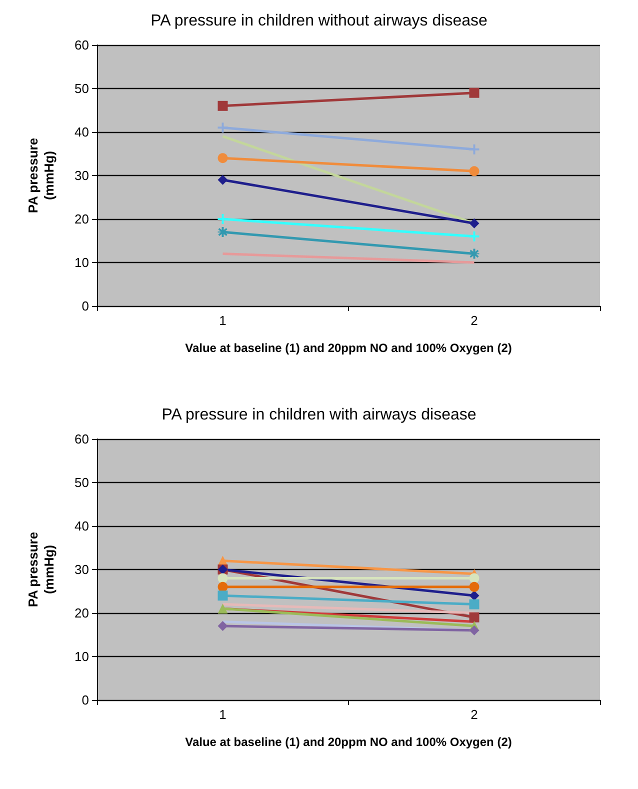 The height and width of the screenshot is (789, 638). Describe the element at coordinates (319, 21) in the screenshot. I see `chart-title: PA pressure in children without airways disease` at that location.